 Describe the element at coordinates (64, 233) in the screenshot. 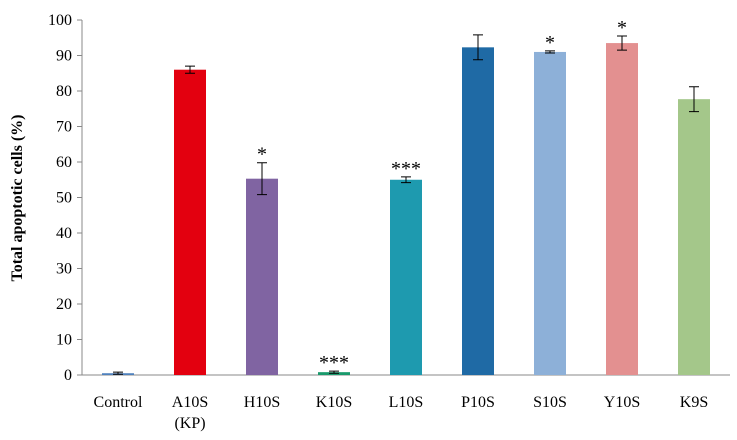

I see `y-tick-label: 40` at that location.